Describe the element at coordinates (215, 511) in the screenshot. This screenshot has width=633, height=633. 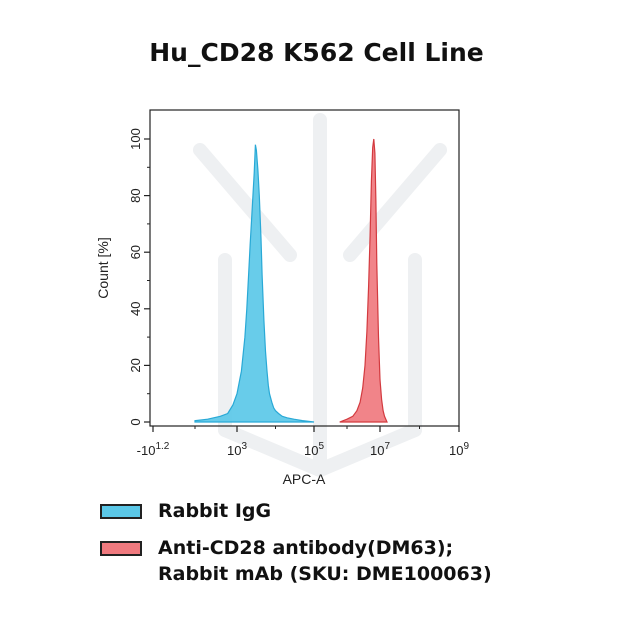
I see `legend-label-igg: Rabbit IgG` at that location.